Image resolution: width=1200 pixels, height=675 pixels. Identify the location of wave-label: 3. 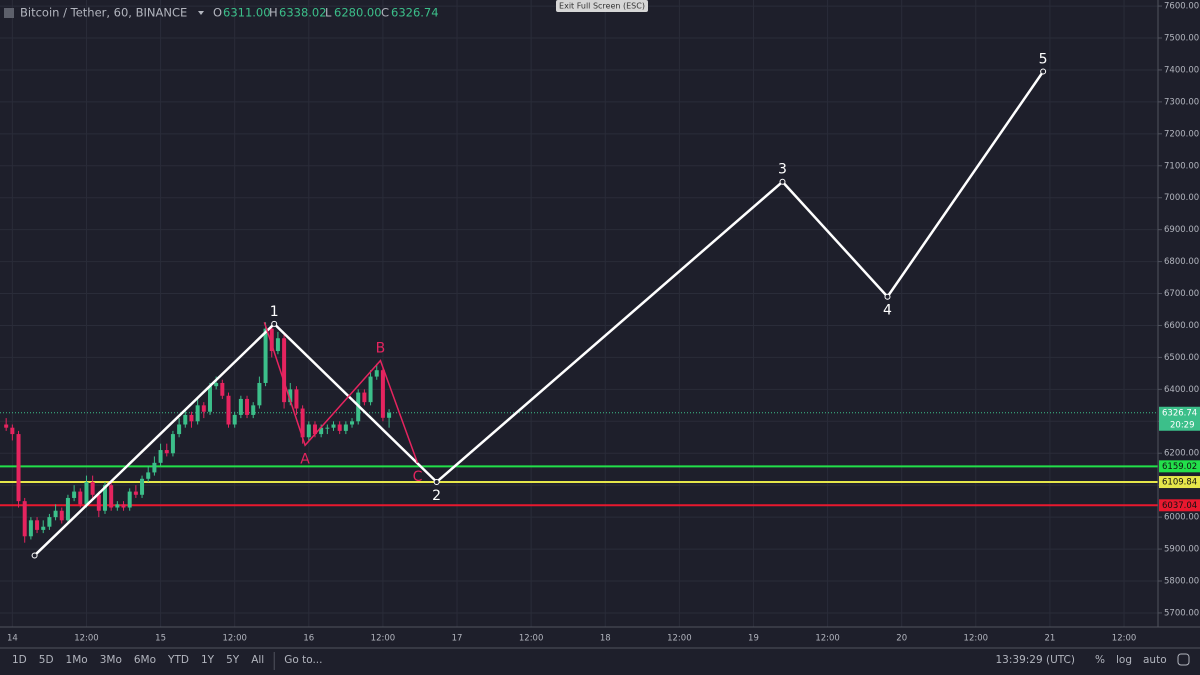
(782, 170).